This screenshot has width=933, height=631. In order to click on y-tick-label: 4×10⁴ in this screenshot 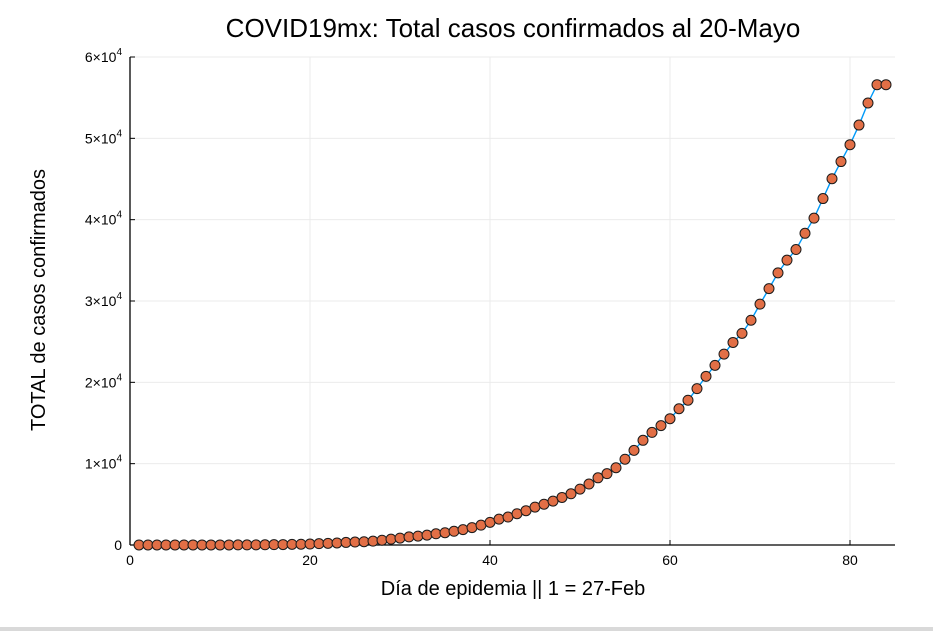, I will do `click(104, 219)`.